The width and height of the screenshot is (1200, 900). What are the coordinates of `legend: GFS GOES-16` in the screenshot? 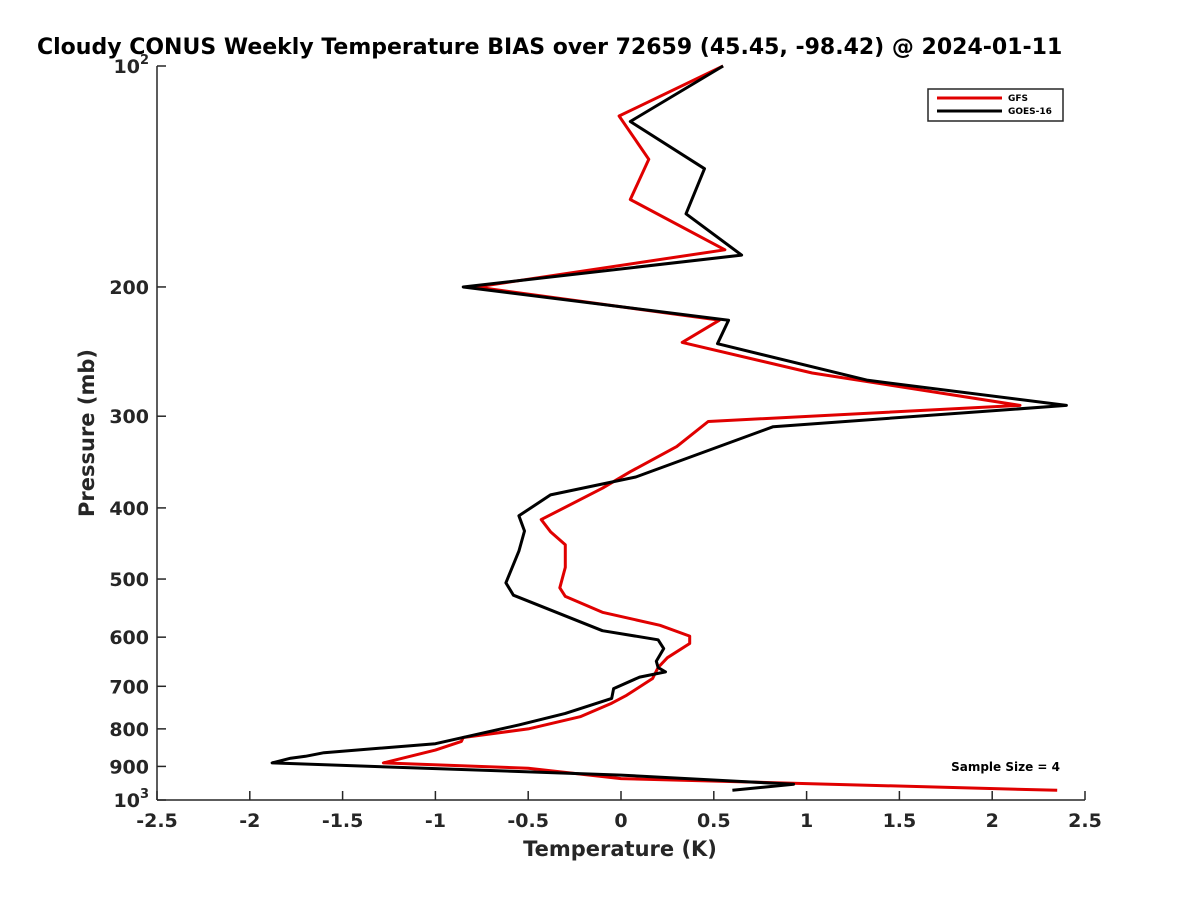 It's located at (995, 105).